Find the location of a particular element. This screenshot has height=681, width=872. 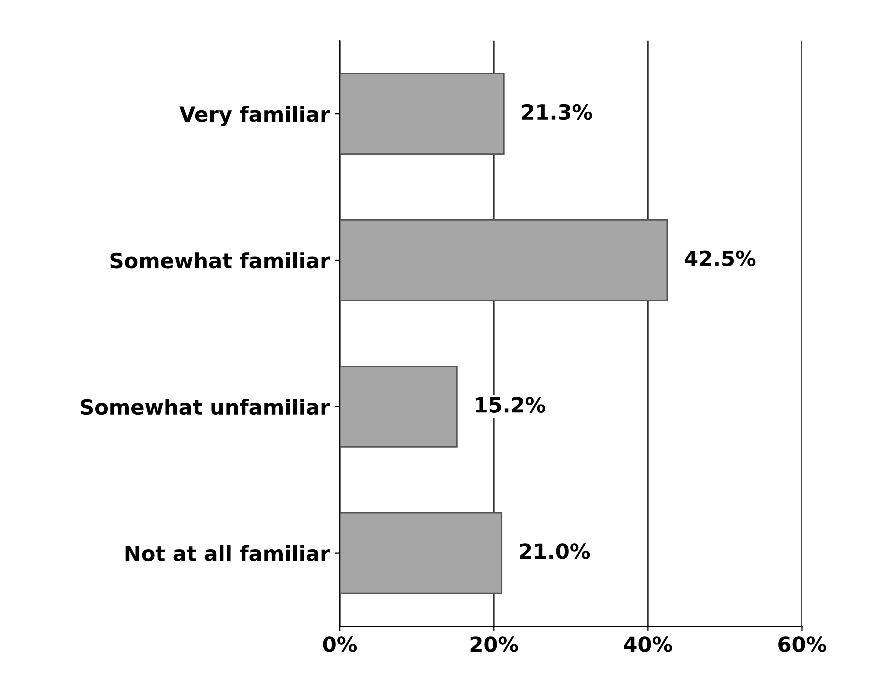

x-tick-label: 20% is located at coordinates (494, 644).